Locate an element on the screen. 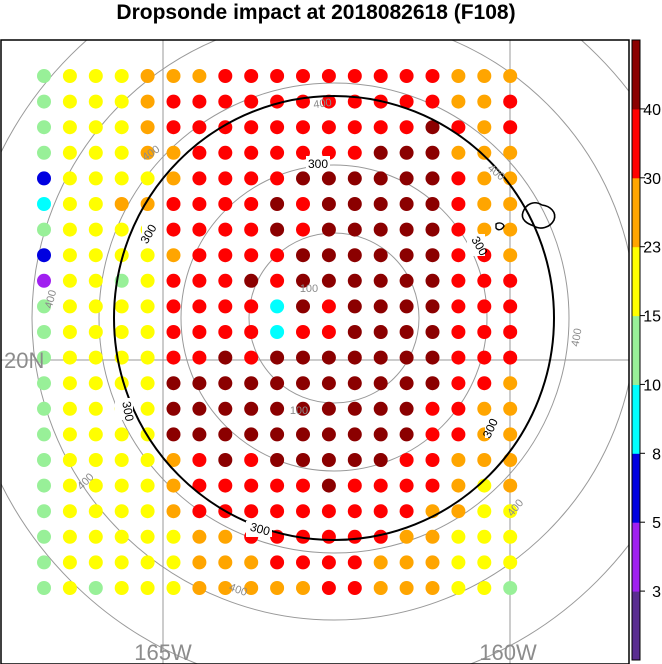  colorbar-tick-label: 40 is located at coordinates (652, 110).